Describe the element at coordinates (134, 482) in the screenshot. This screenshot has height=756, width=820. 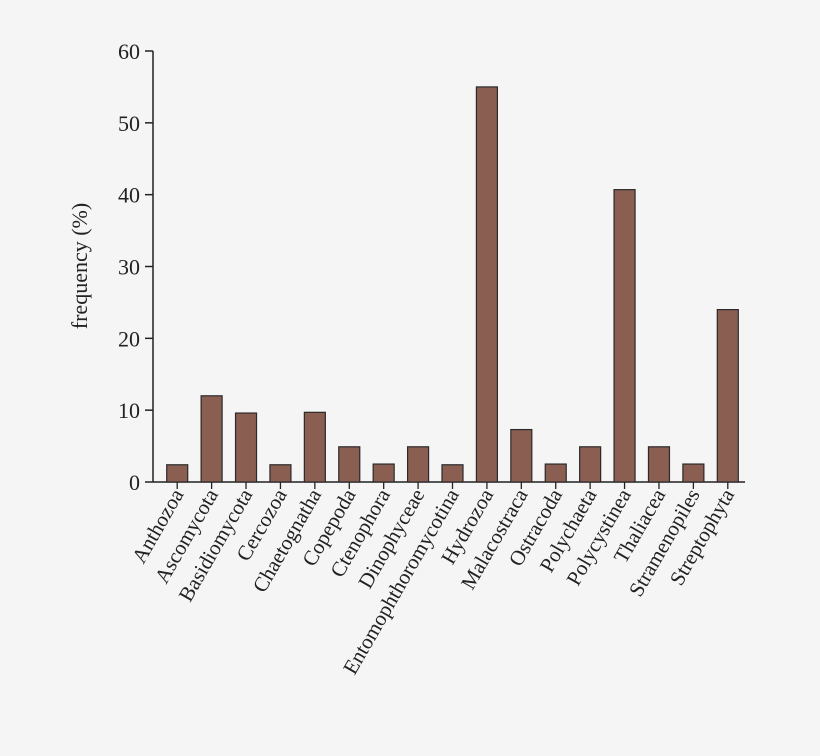
I see `y-tick-label: 0` at that location.